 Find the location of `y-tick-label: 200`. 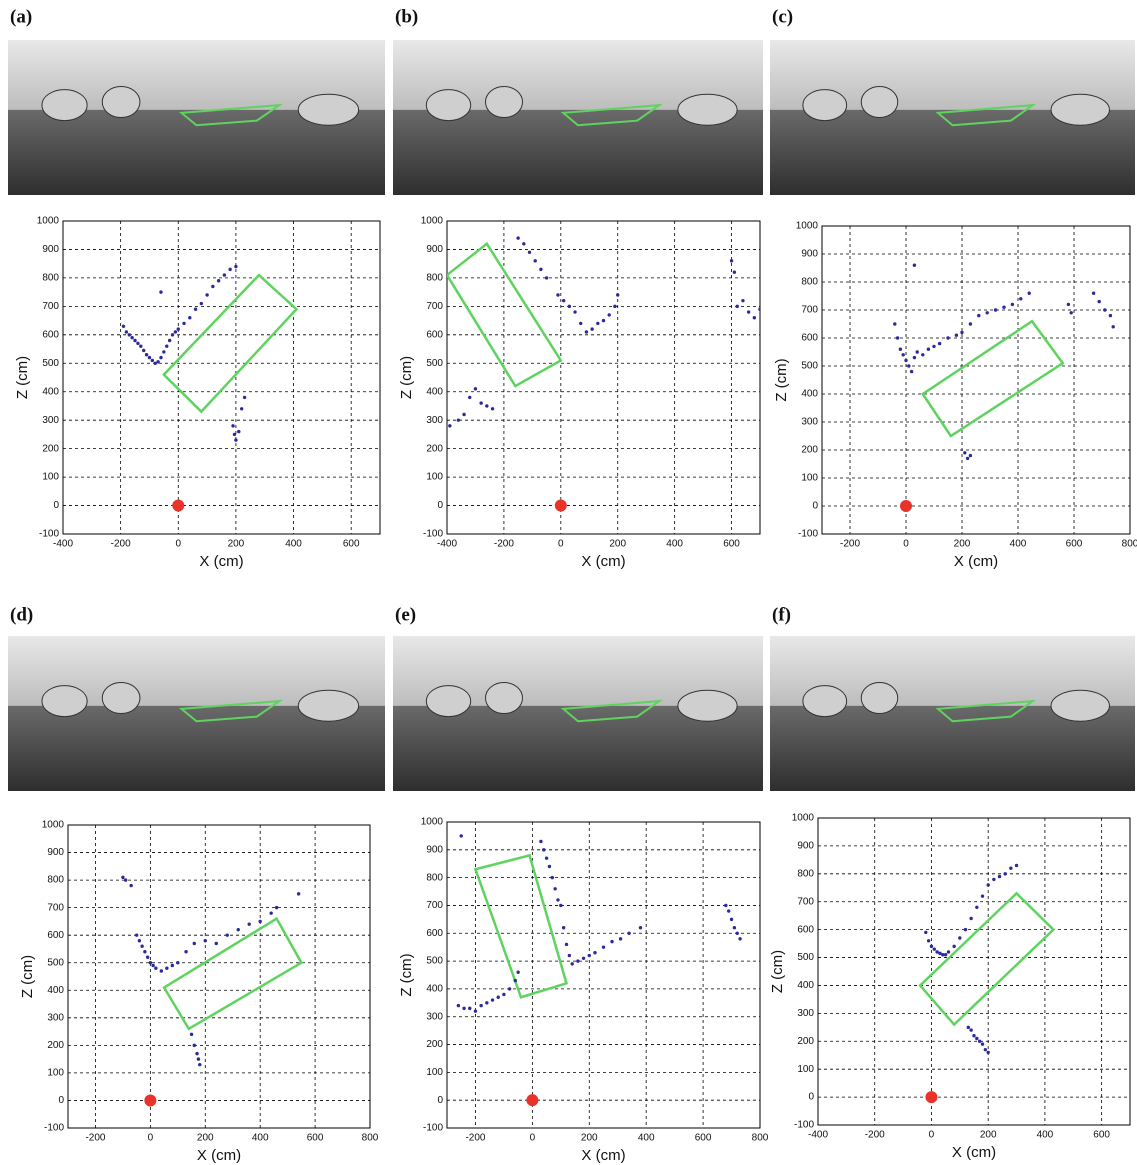

y-tick-label: 200 is located at coordinates (50, 448).